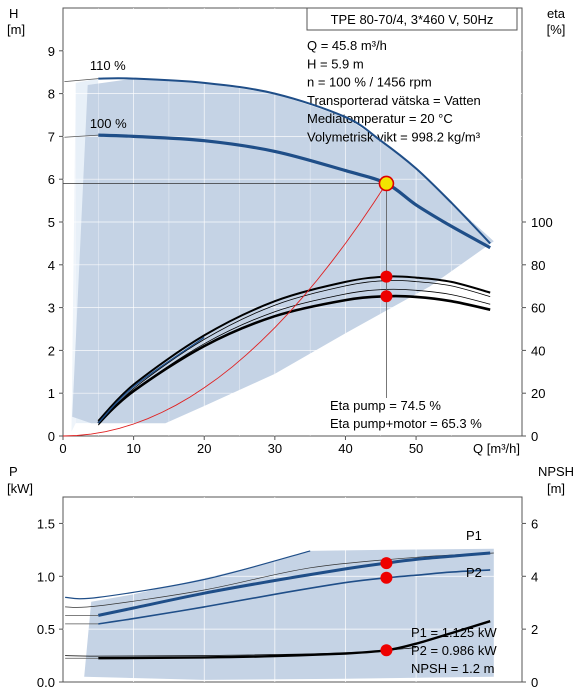 This screenshot has width=585, height=692. I want to click on curve-label-p2: P2, so click(474, 572).